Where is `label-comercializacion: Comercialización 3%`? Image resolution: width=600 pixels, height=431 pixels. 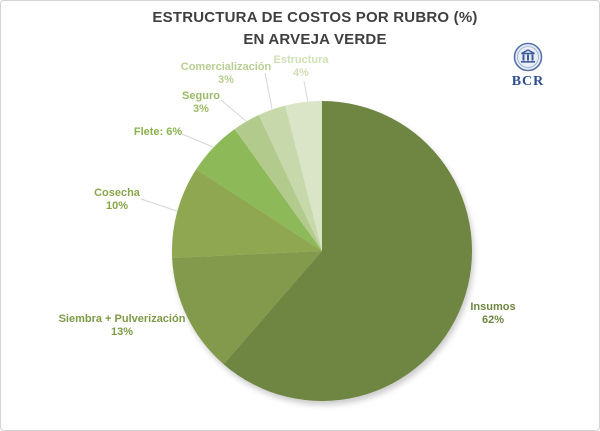 label-comercializacion: Comercialización 3% is located at coordinates (226, 74).